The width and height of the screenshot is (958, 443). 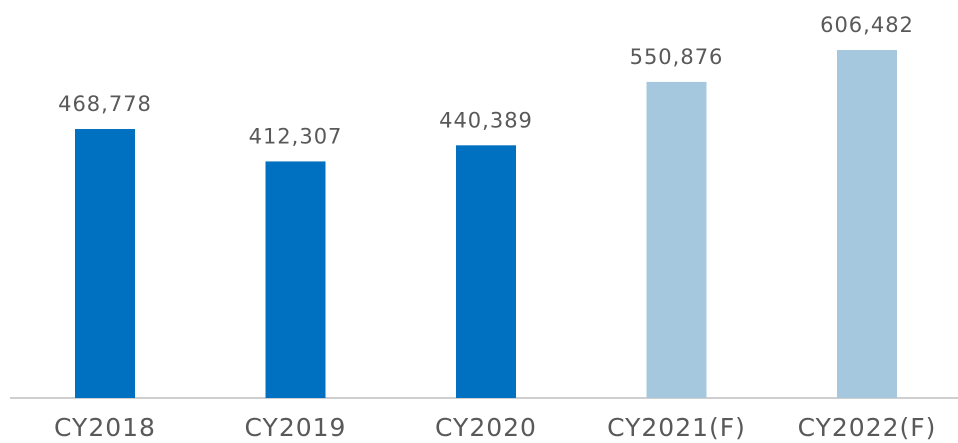 I want to click on value-label: 606,482, so click(x=867, y=25).